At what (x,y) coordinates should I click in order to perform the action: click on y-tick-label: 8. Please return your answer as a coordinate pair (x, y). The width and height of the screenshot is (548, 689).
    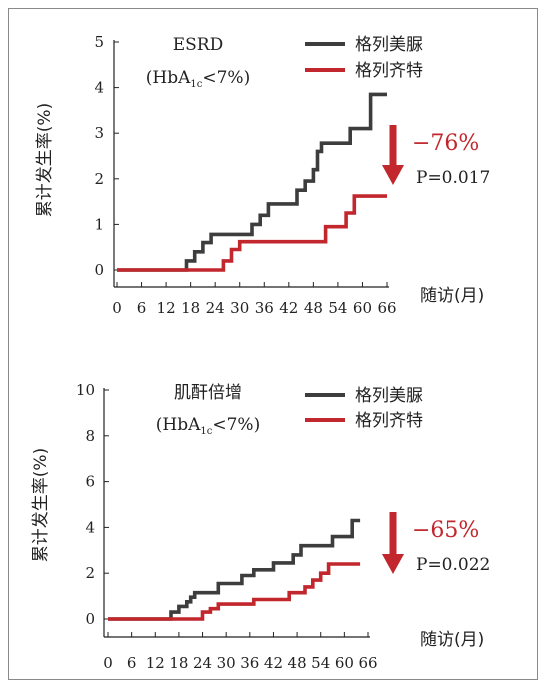
    Looking at the image, I should click on (90, 436).